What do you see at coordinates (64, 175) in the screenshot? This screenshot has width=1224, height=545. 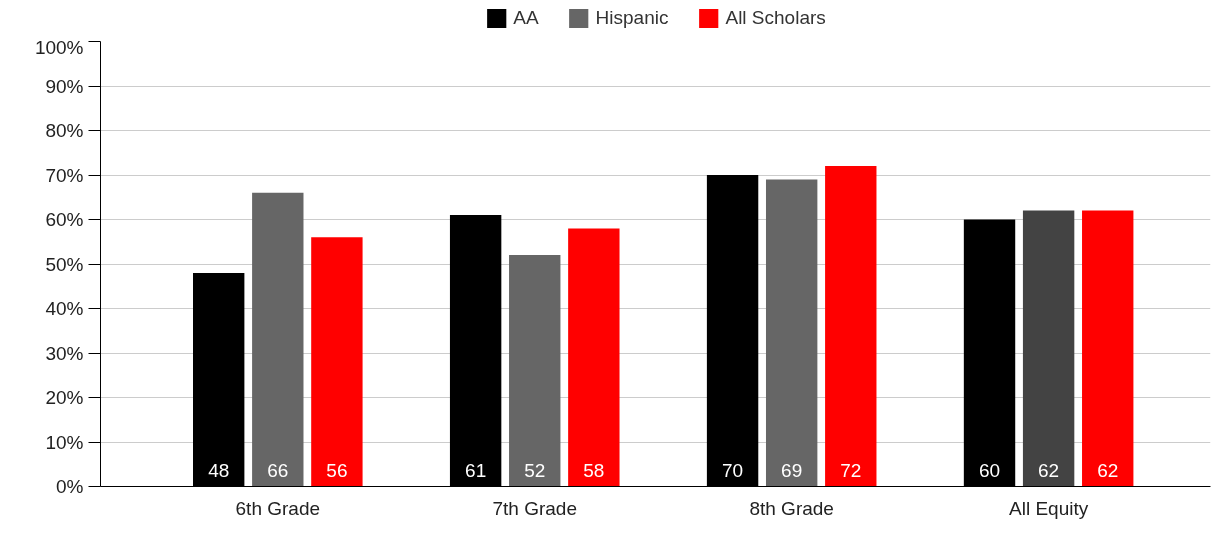 I see `y-tick-label: 70%` at bounding box center [64, 175].